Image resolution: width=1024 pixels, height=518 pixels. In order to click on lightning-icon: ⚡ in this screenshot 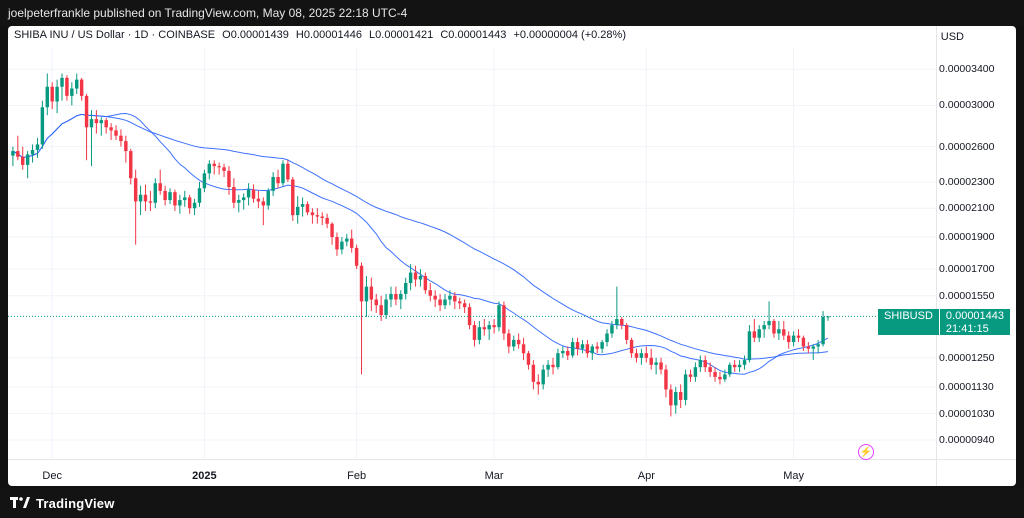, I will do `click(866, 452)`.